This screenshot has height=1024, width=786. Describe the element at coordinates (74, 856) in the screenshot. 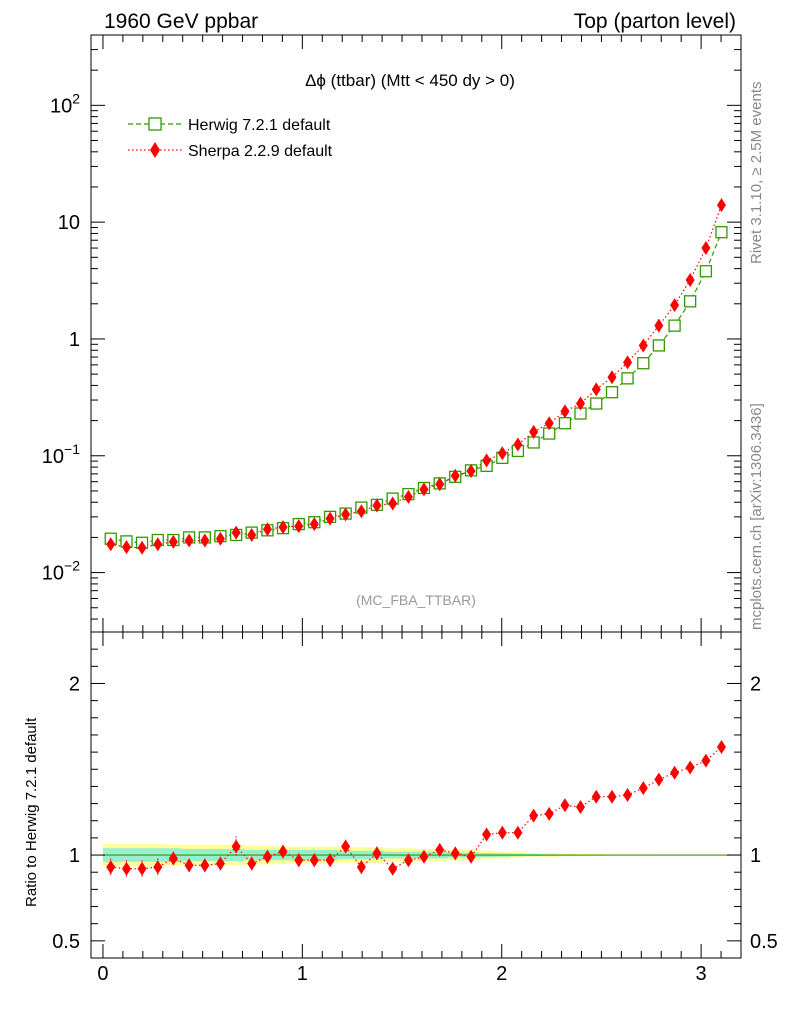

I see `ratio-y-tick-label-left: 1` at that location.